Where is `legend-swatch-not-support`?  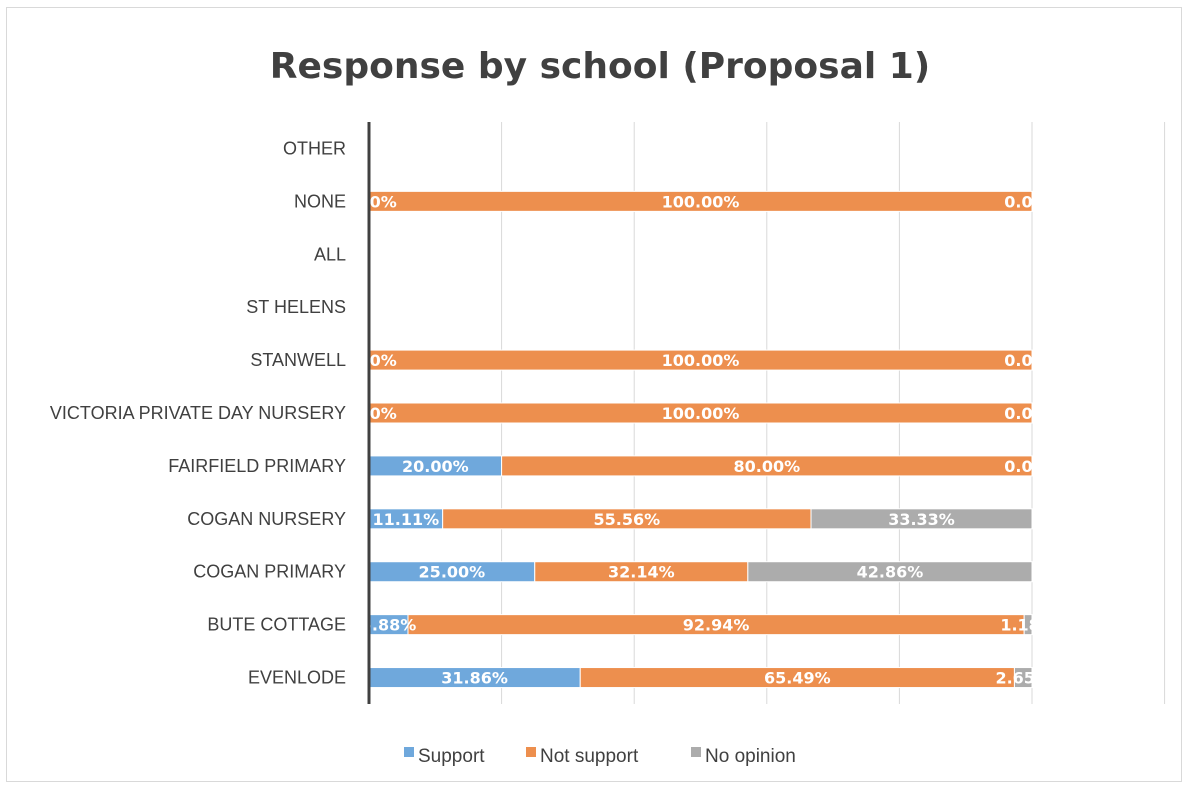
legend-swatch-not-support is located at coordinates (531, 752).